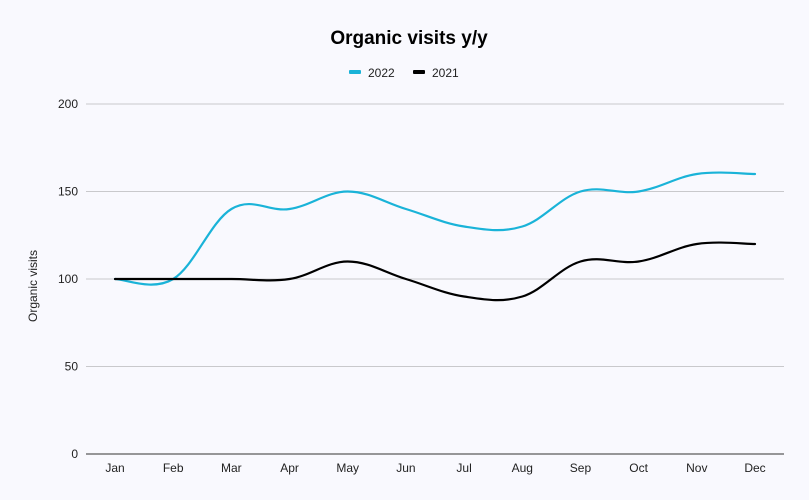  I want to click on y-tick-label: 150, so click(68, 192).